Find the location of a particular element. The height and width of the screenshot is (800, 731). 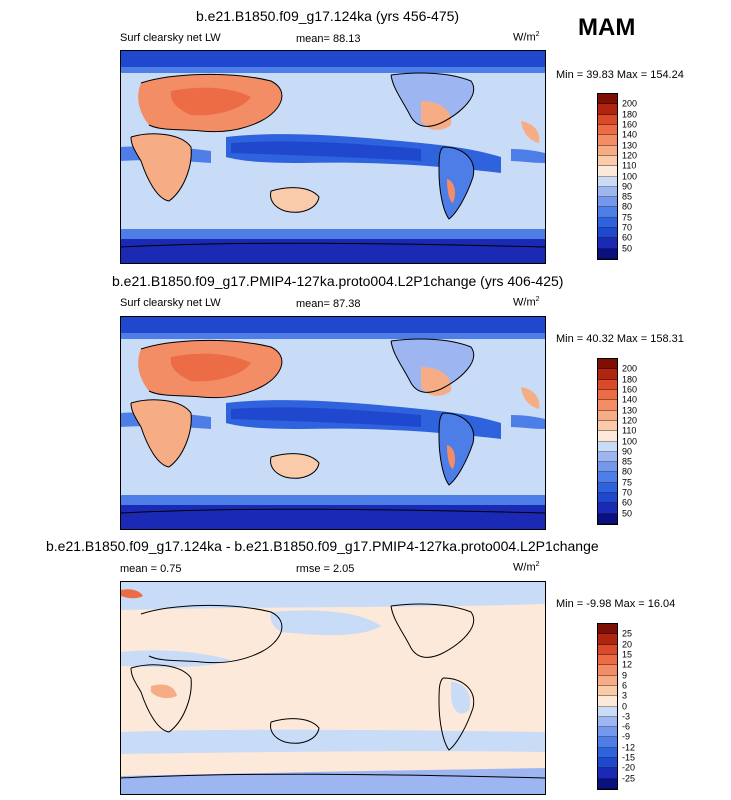

panel2-min-value: 40.32 is located at coordinates (600, 339).